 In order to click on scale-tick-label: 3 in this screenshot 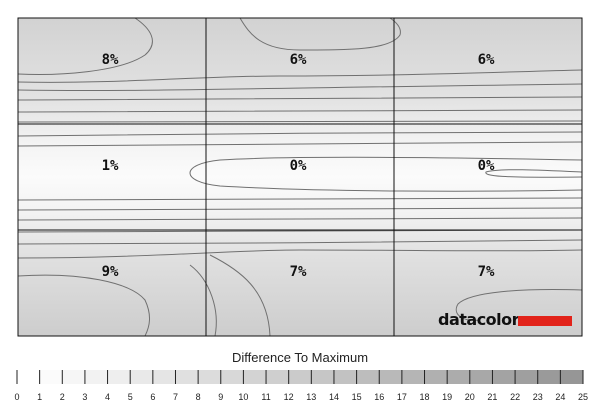, I will do `click(84, 397)`.